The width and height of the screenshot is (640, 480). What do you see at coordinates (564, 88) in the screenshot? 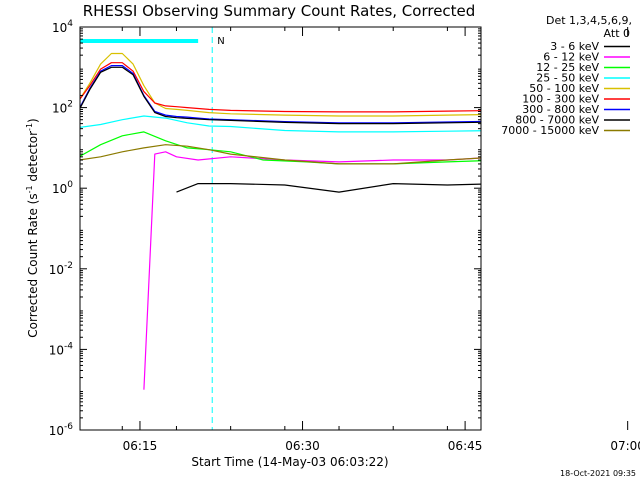
I see `legend-label-4: 50 - 100 keV` at bounding box center [564, 88].